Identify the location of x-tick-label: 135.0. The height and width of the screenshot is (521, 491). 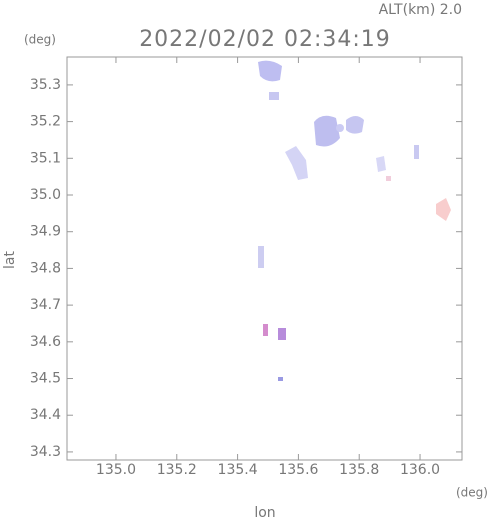
(116, 470).